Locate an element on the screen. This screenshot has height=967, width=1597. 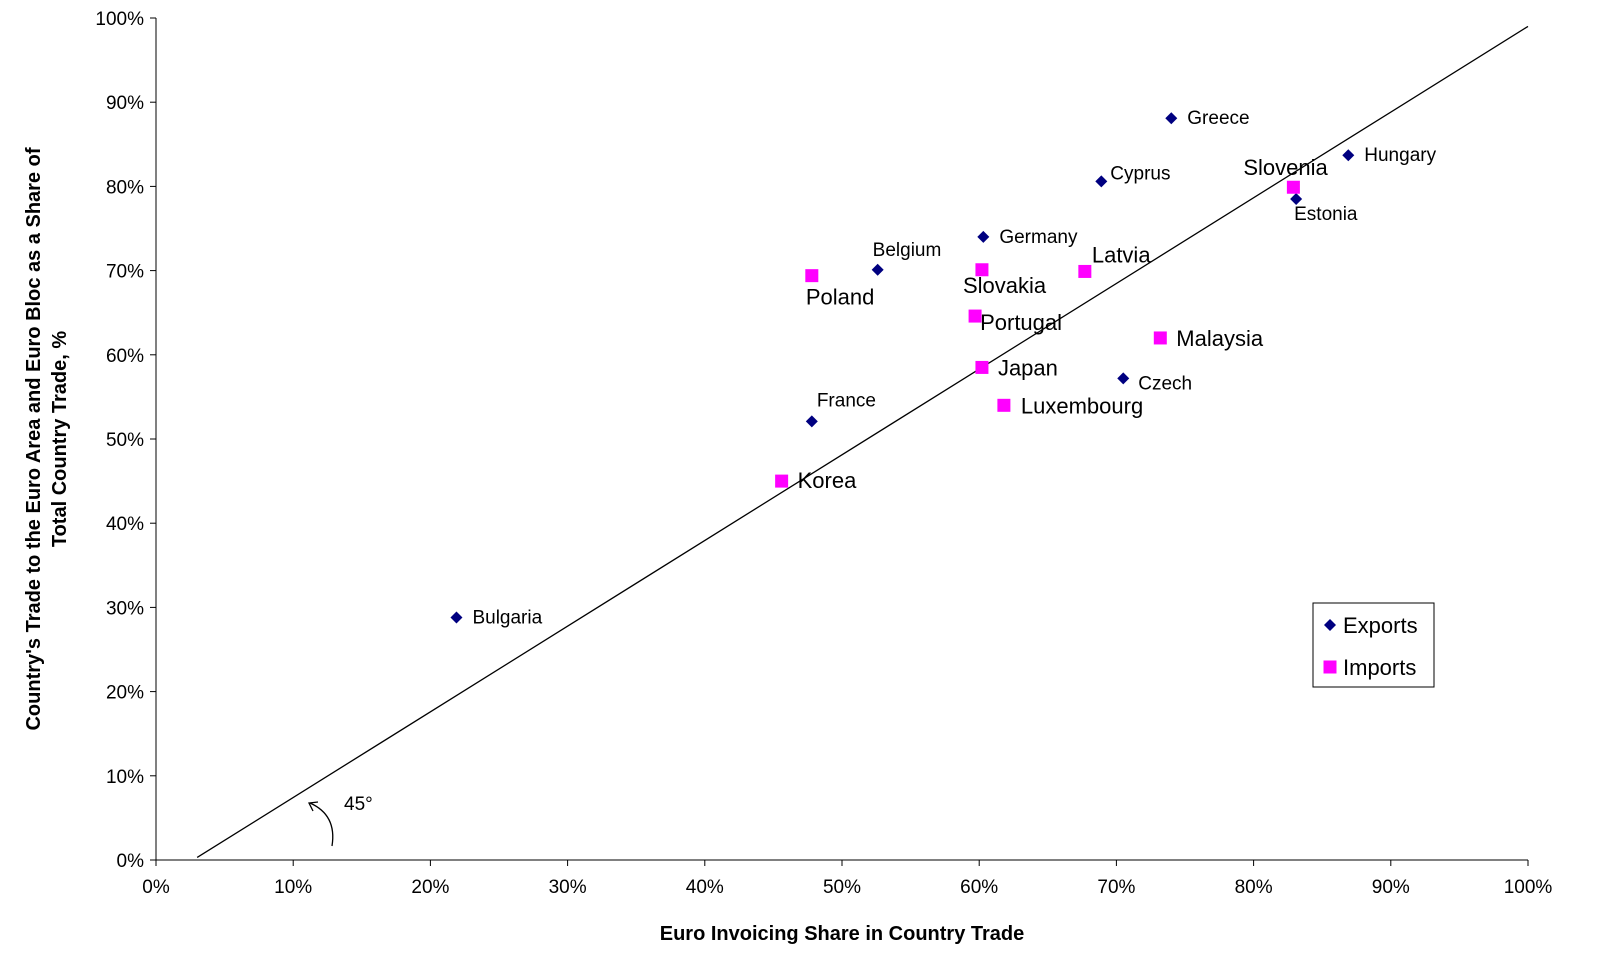
data-label-korea: Korea is located at coordinates (827, 480).